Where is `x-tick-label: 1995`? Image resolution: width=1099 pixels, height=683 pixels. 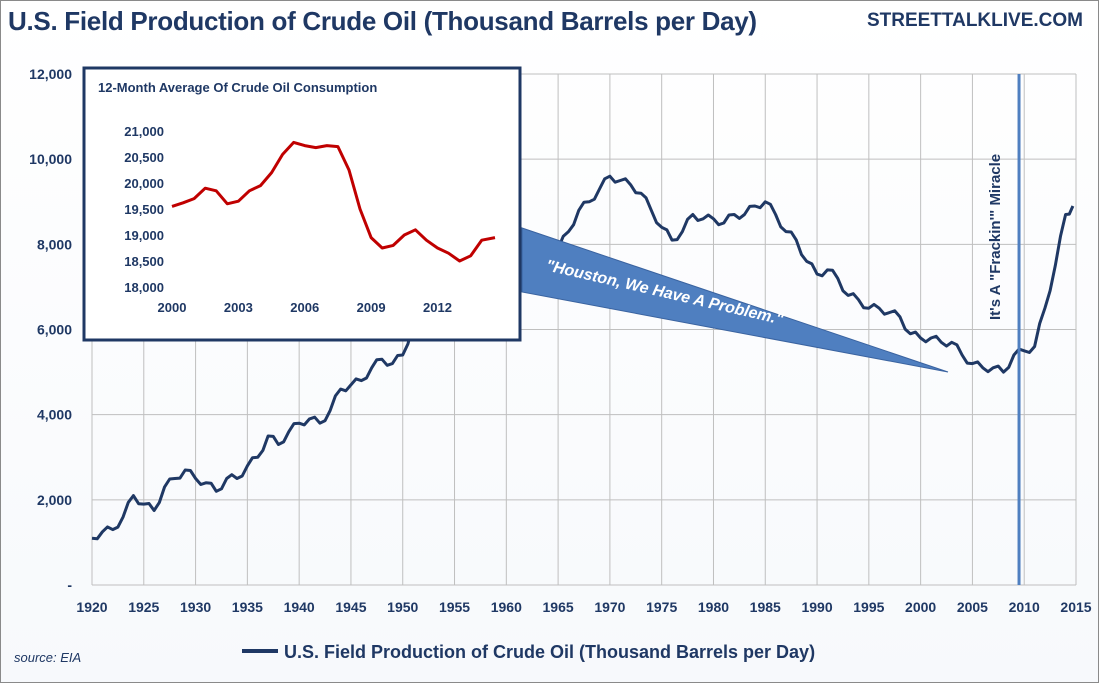
x-tick-label: 1995 is located at coordinates (868, 607).